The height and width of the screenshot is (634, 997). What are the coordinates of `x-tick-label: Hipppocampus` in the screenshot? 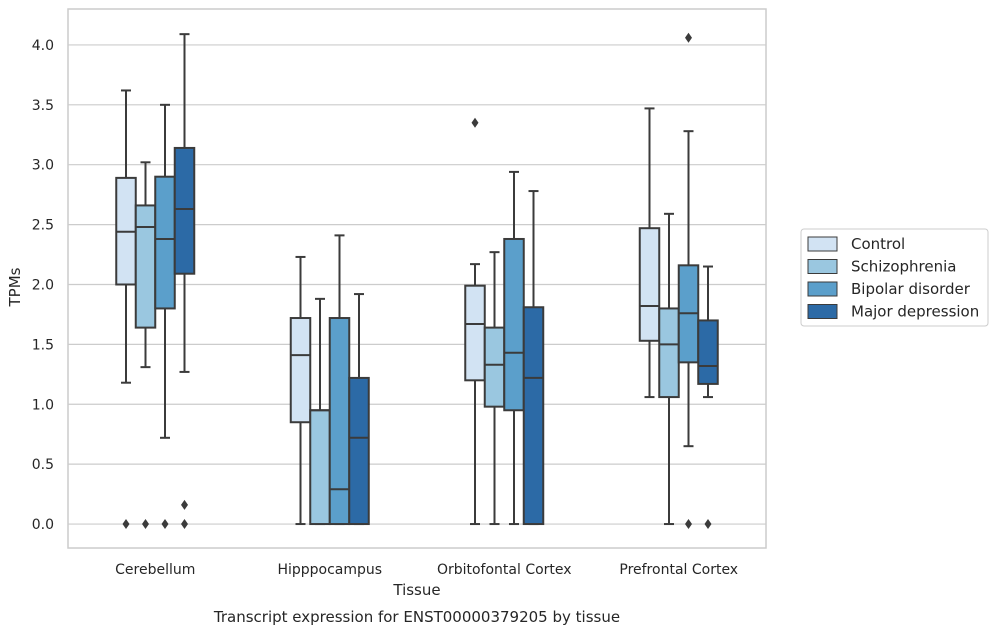 It's located at (329, 570).